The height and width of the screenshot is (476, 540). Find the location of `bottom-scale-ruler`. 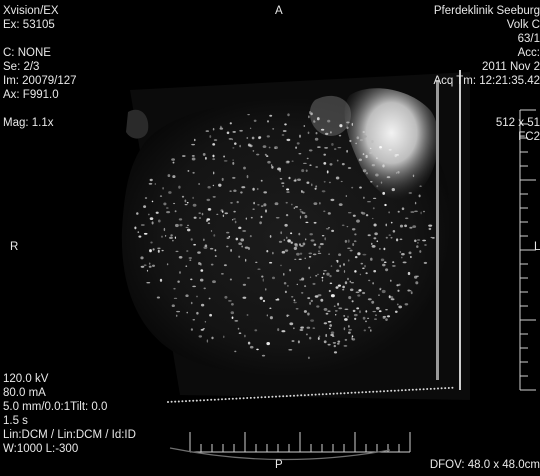

bottom-scale-ruler is located at coordinates (300, 442).